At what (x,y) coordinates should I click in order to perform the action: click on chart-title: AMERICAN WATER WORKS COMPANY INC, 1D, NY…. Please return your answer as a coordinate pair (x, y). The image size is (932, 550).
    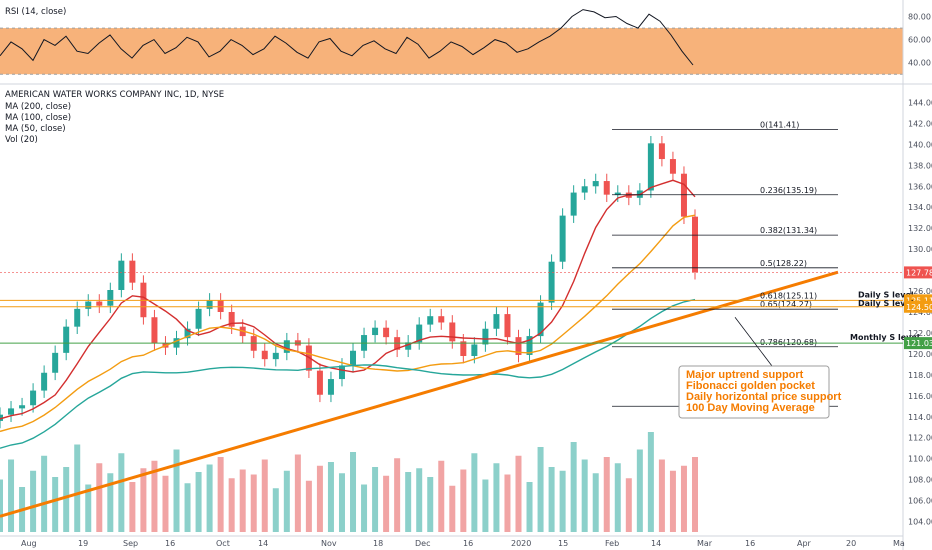
    Looking at the image, I should click on (114, 95).